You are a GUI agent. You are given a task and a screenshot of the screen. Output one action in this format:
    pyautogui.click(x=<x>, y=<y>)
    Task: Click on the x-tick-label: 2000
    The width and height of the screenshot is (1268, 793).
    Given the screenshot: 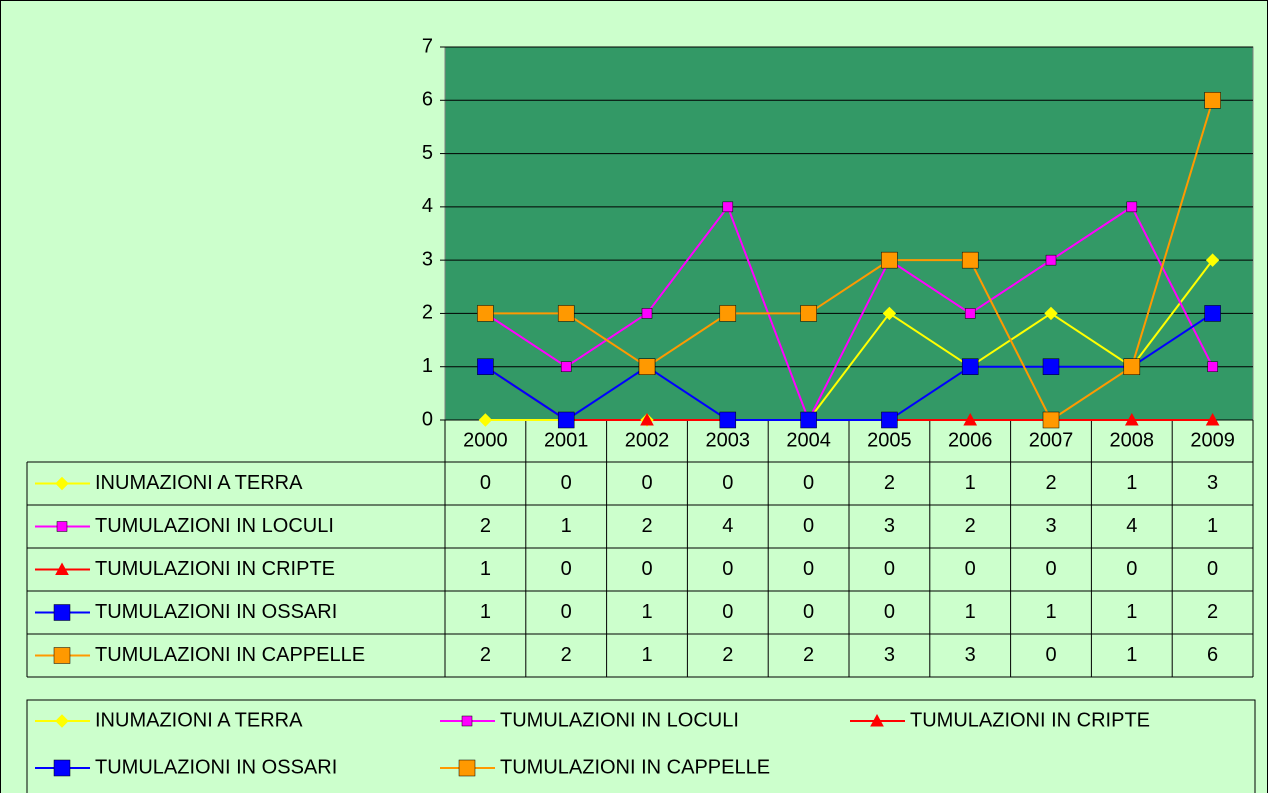 What is the action you would take?
    pyautogui.click(x=485, y=440)
    